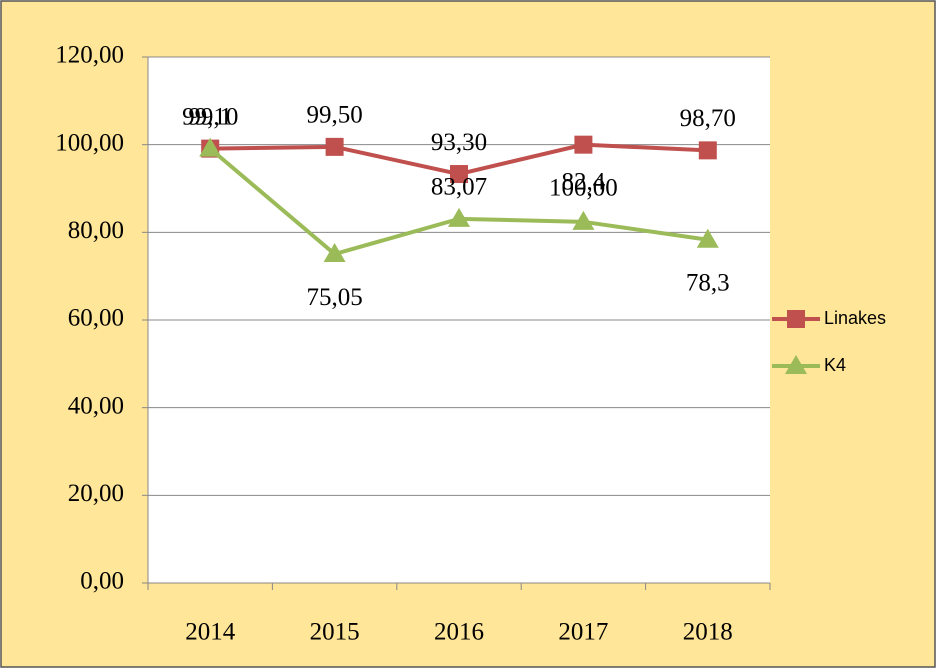 Image resolution: width=936 pixels, height=668 pixels. Describe the element at coordinates (708, 283) in the screenshot. I see `data-label: 78,3` at that location.